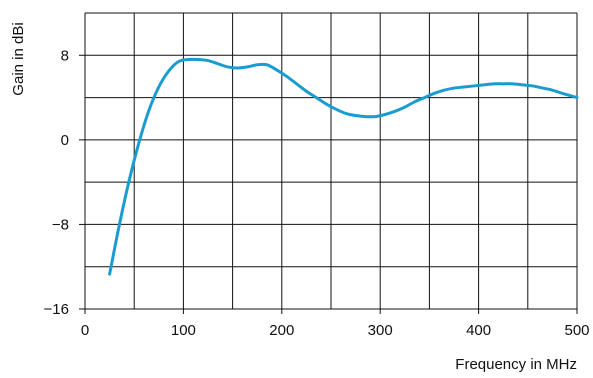  What do you see at coordinates (18, 58) in the screenshot?
I see `y-axis-label: Gain in dBi` at bounding box center [18, 58].